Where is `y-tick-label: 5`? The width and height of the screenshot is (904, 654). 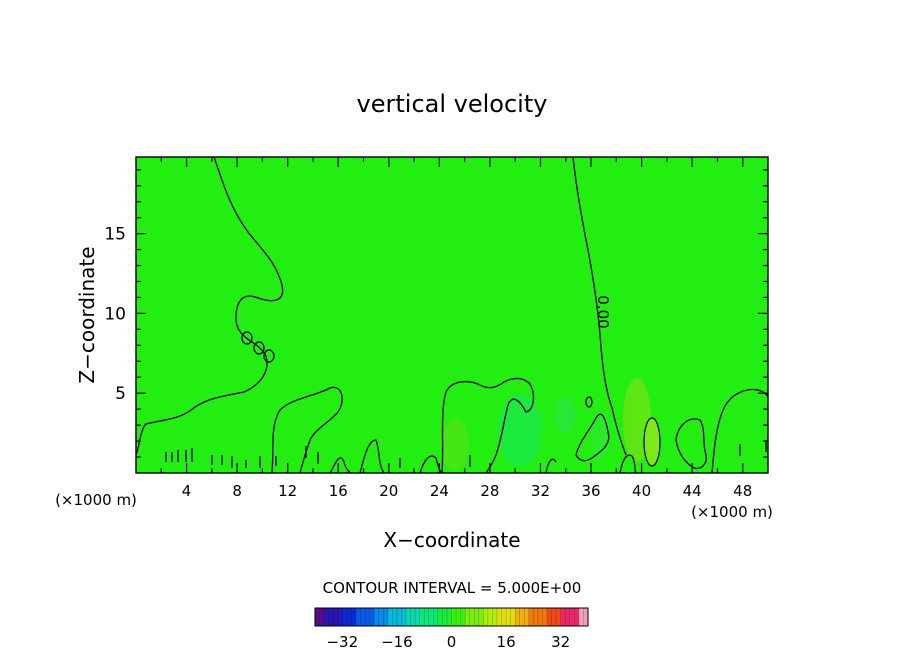 y-tick-label: 5 is located at coordinates (120, 394).